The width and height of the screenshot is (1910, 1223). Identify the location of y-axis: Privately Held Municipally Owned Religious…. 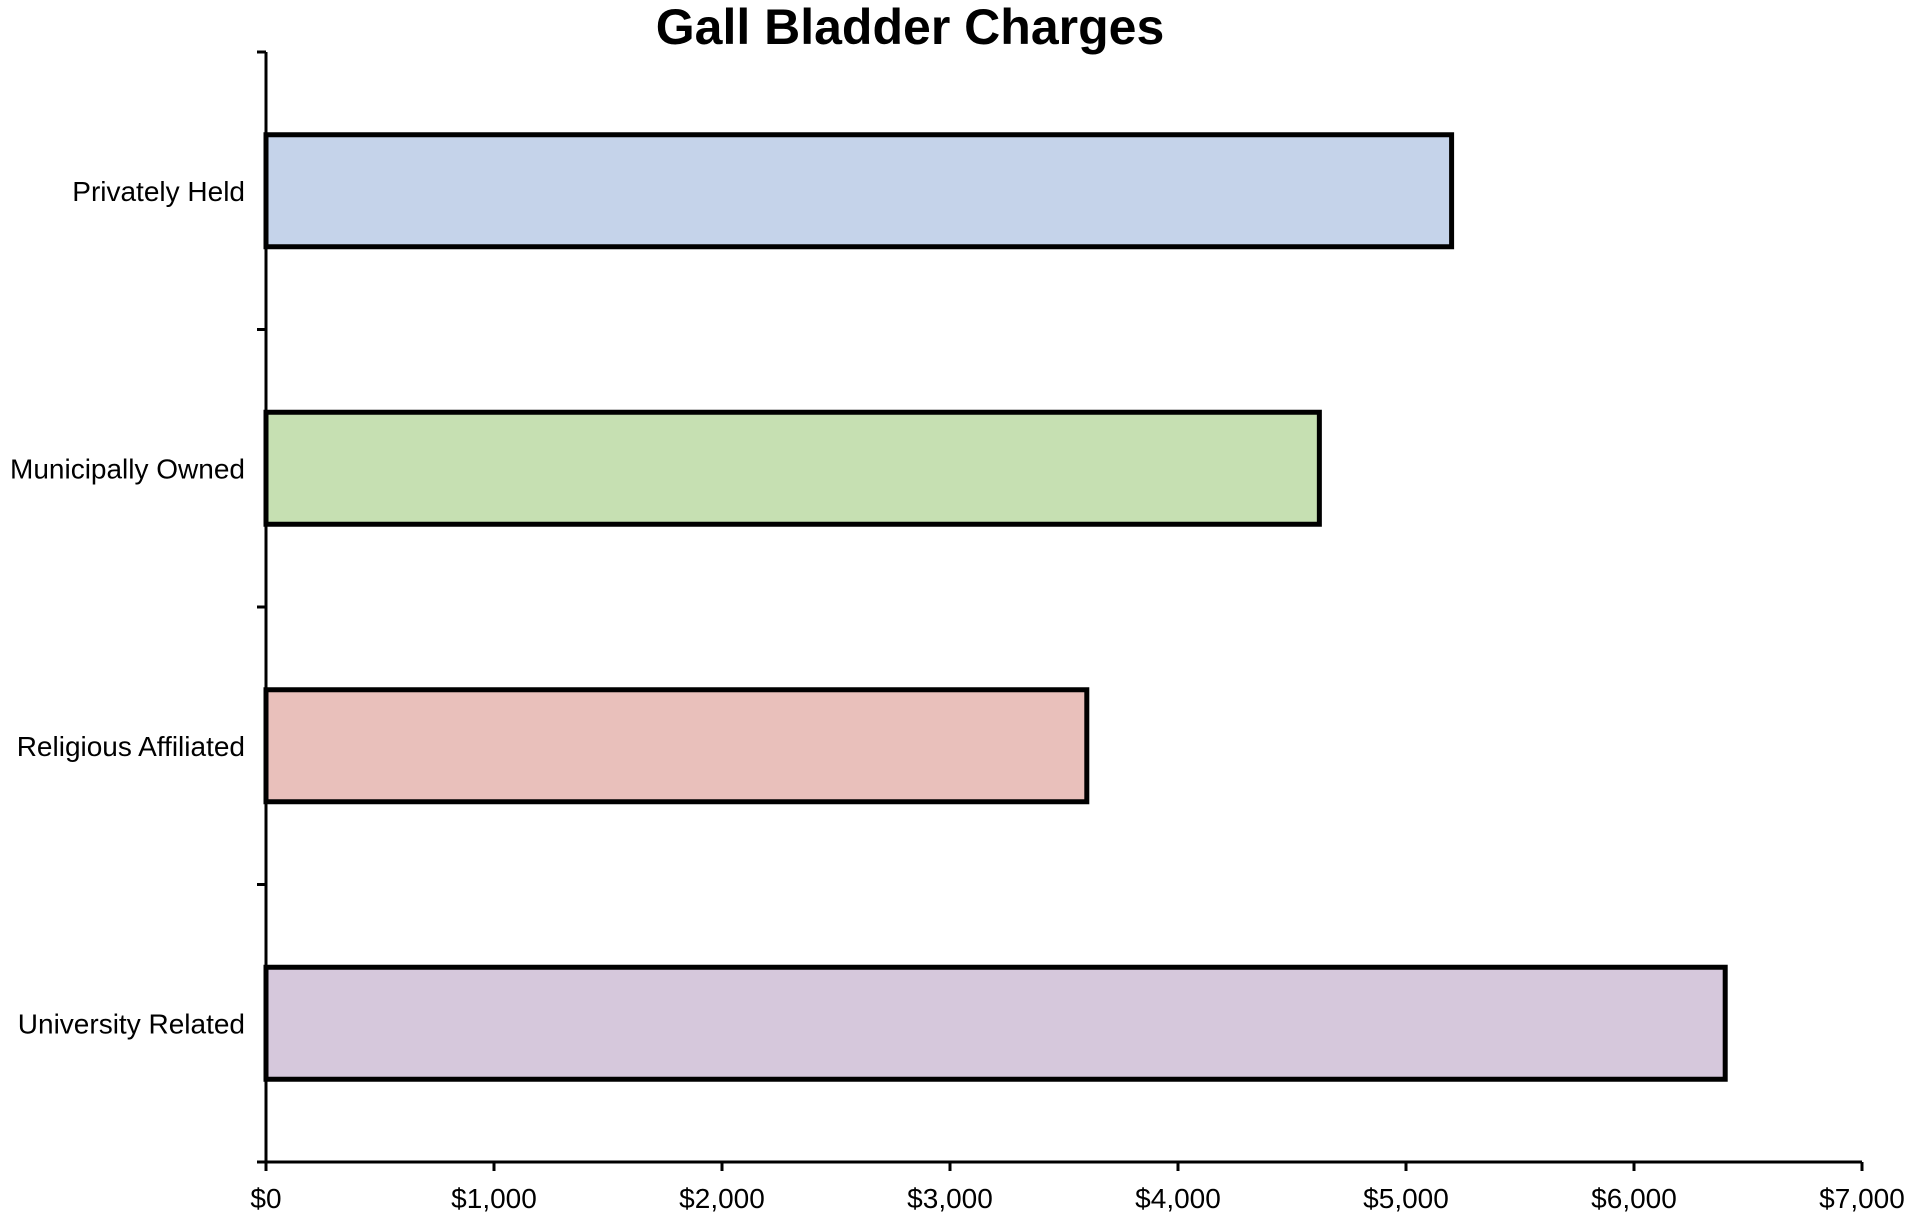
(139, 607).